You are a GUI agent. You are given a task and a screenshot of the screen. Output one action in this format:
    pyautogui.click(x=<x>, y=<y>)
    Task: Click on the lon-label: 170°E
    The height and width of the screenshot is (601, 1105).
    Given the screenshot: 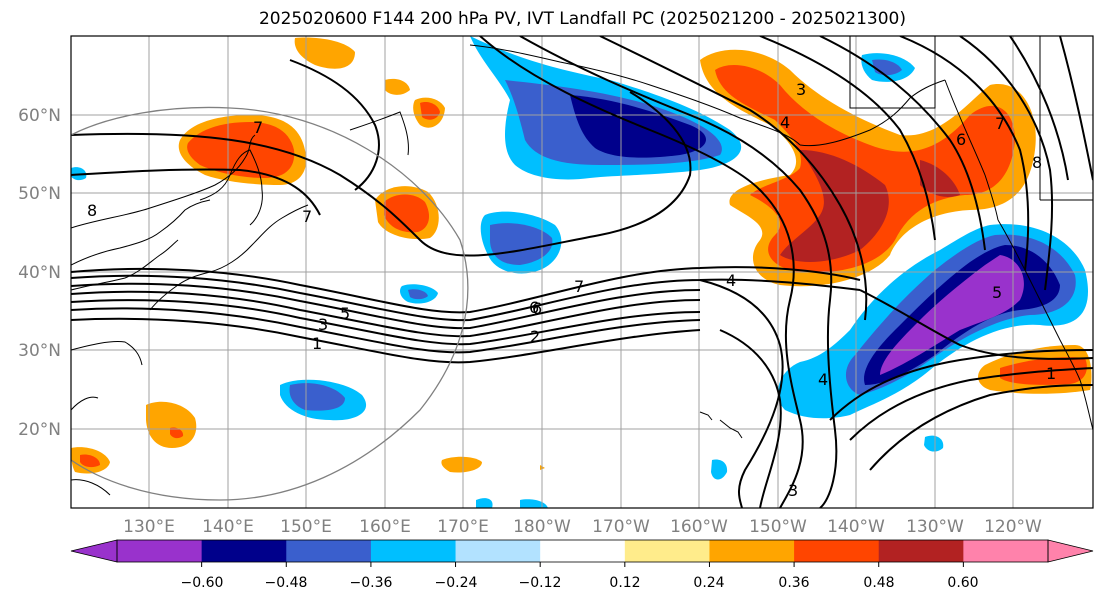 What is the action you would take?
    pyautogui.click(x=463, y=527)
    